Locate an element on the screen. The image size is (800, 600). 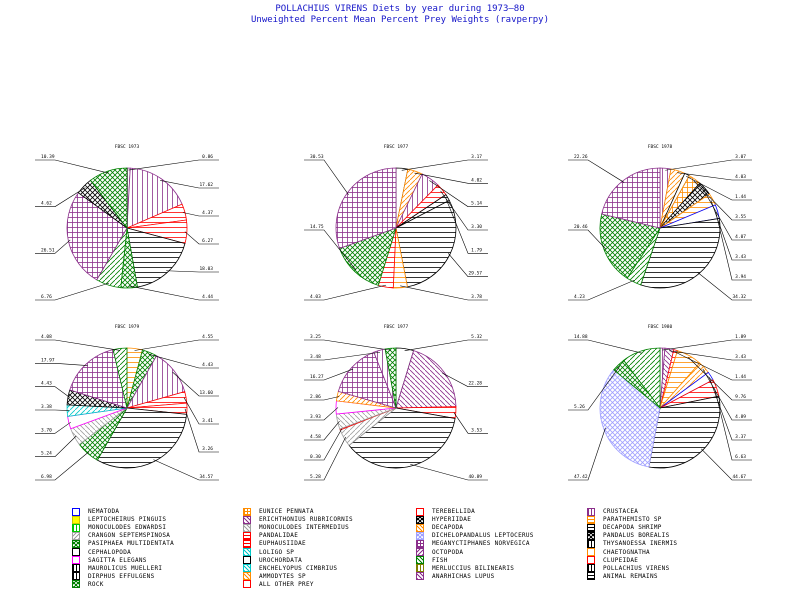
data-label: 29.57 is located at coordinates (475, 274).